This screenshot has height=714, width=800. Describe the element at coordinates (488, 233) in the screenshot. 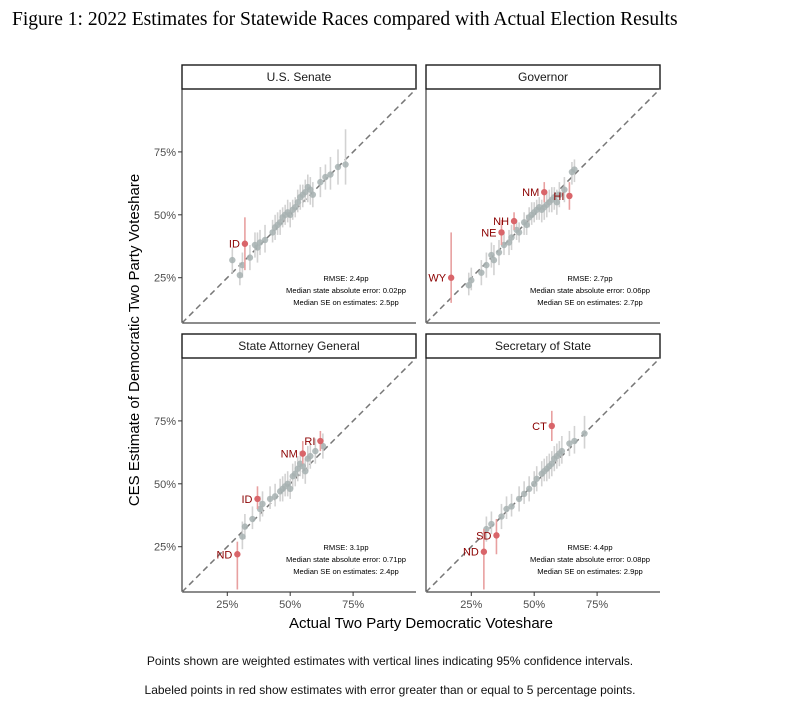

I see `point-label: NE` at that location.